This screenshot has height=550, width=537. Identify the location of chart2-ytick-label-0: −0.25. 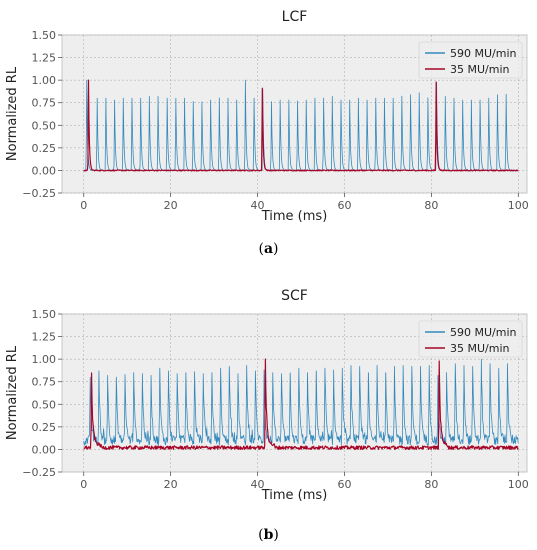
(39, 472).